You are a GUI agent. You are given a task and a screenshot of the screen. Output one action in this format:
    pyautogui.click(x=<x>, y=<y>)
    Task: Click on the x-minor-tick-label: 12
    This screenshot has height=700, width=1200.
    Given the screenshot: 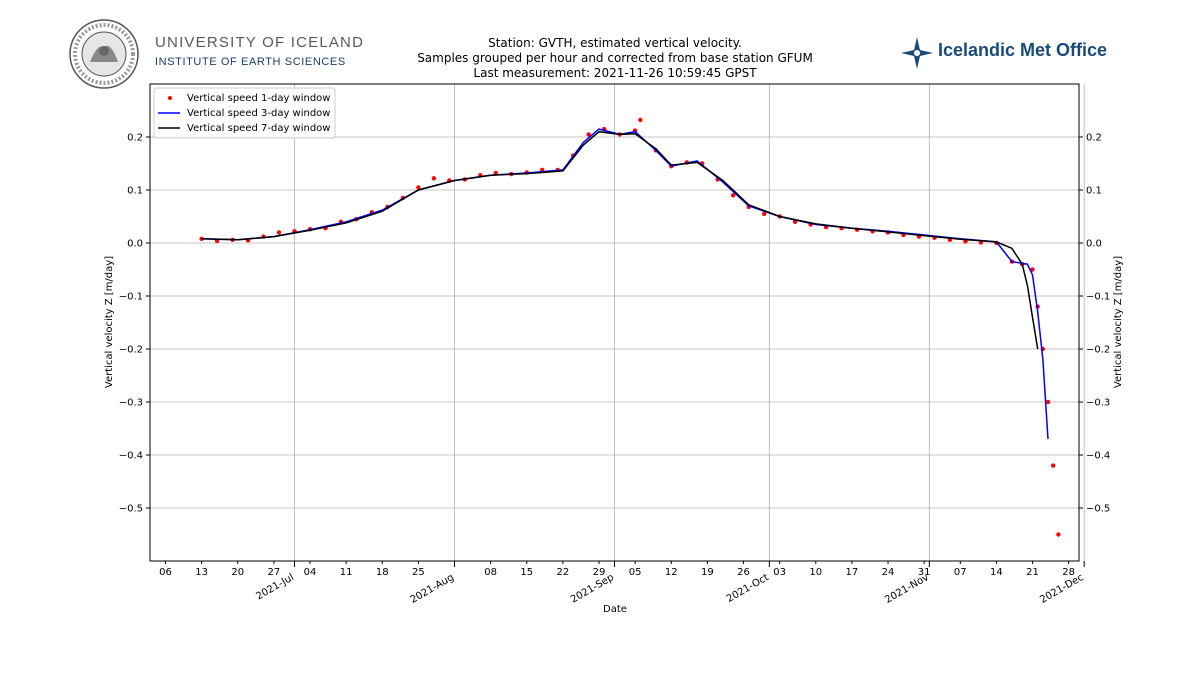 What is the action you would take?
    pyautogui.click(x=671, y=572)
    